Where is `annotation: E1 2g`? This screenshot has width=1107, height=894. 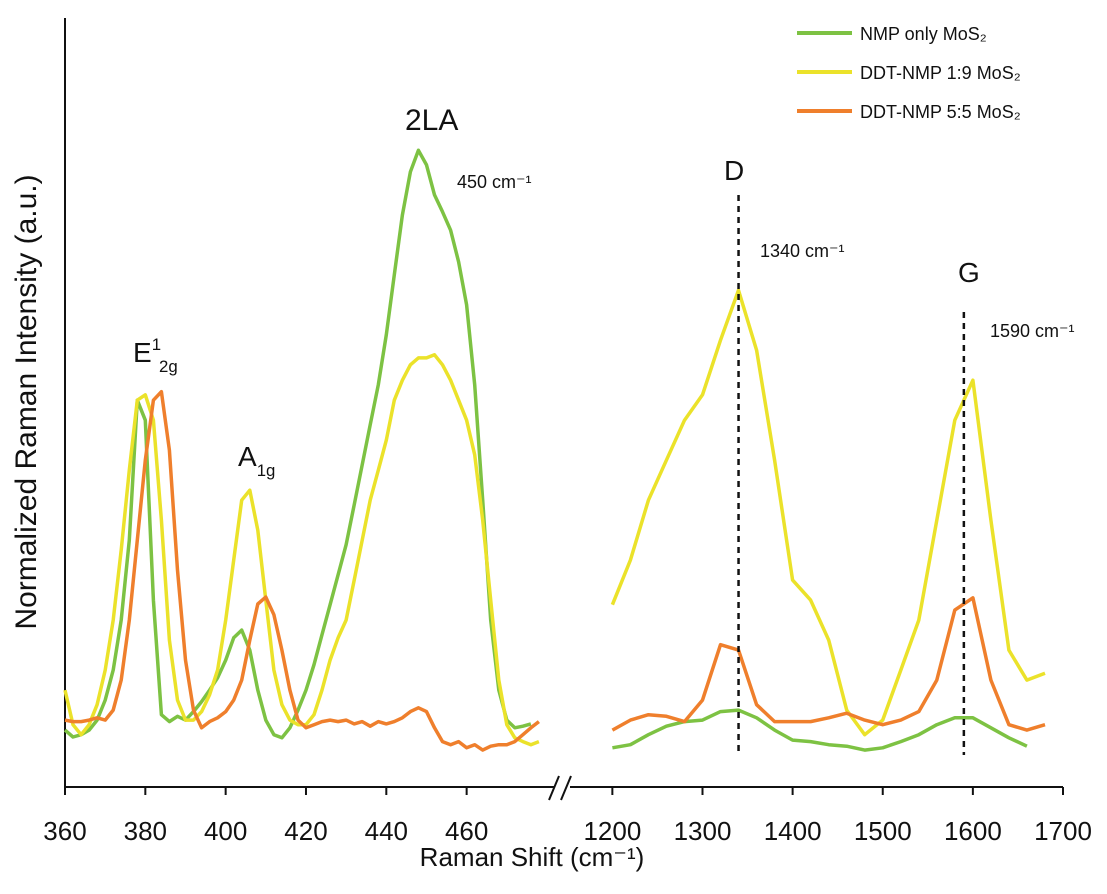 annotation: E1 2g is located at coordinates (155, 355).